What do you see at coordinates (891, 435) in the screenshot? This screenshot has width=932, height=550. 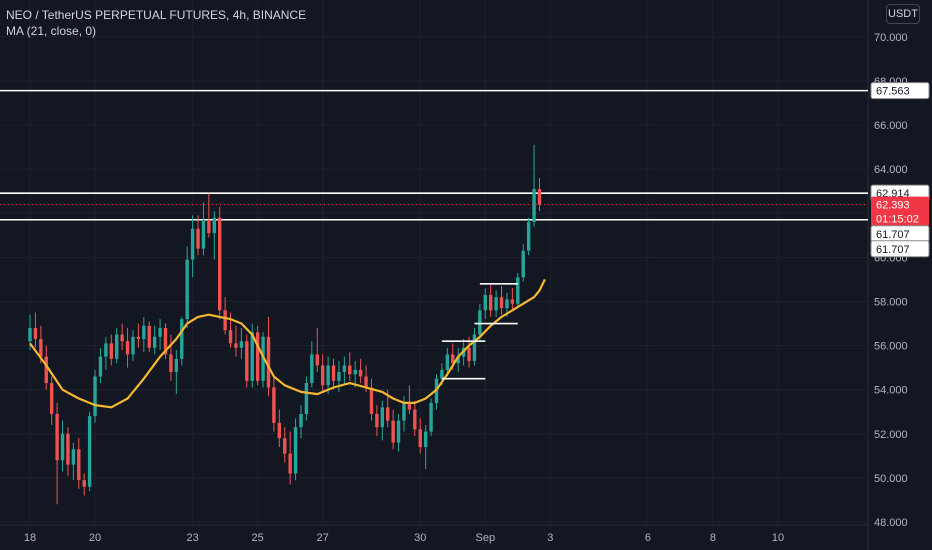 I see `y-tick-label: 52.000` at bounding box center [891, 435].